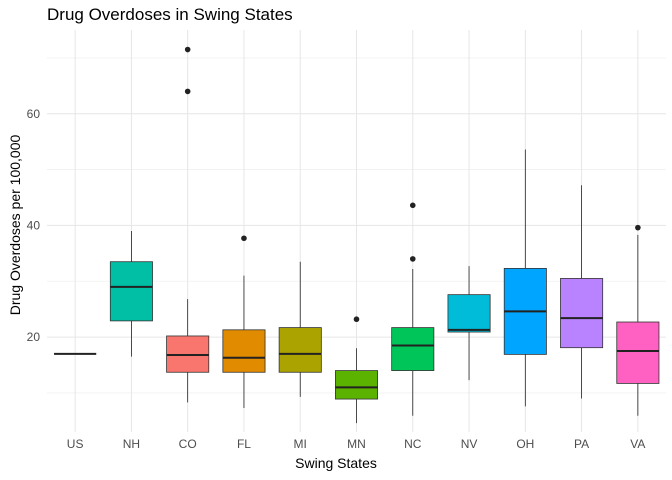  Describe the element at coordinates (581, 444) in the screenshot. I see `x-tick-label: PA` at that location.